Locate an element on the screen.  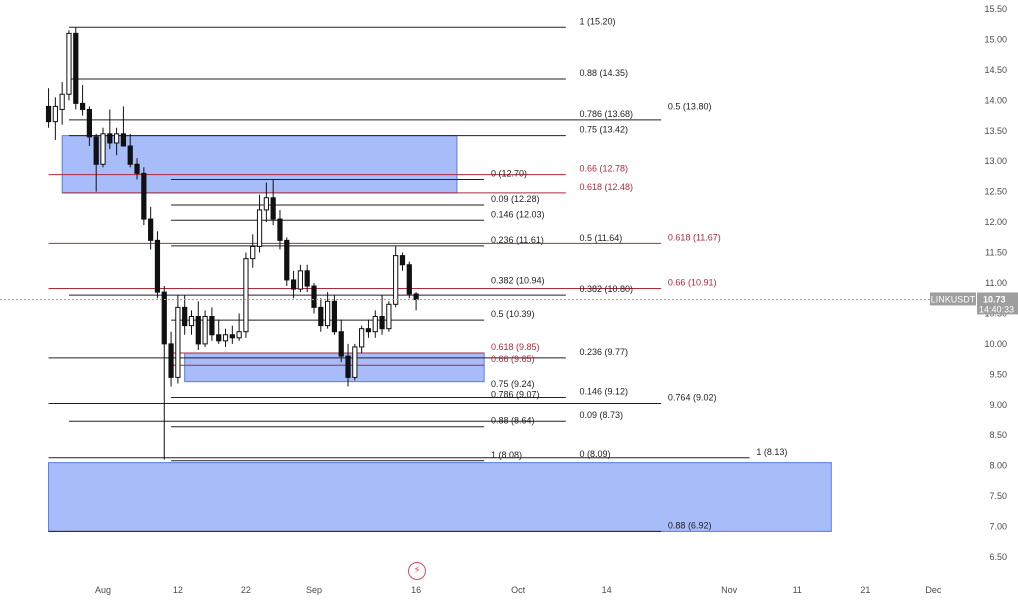
price-tag is located at coordinates (997, 303).